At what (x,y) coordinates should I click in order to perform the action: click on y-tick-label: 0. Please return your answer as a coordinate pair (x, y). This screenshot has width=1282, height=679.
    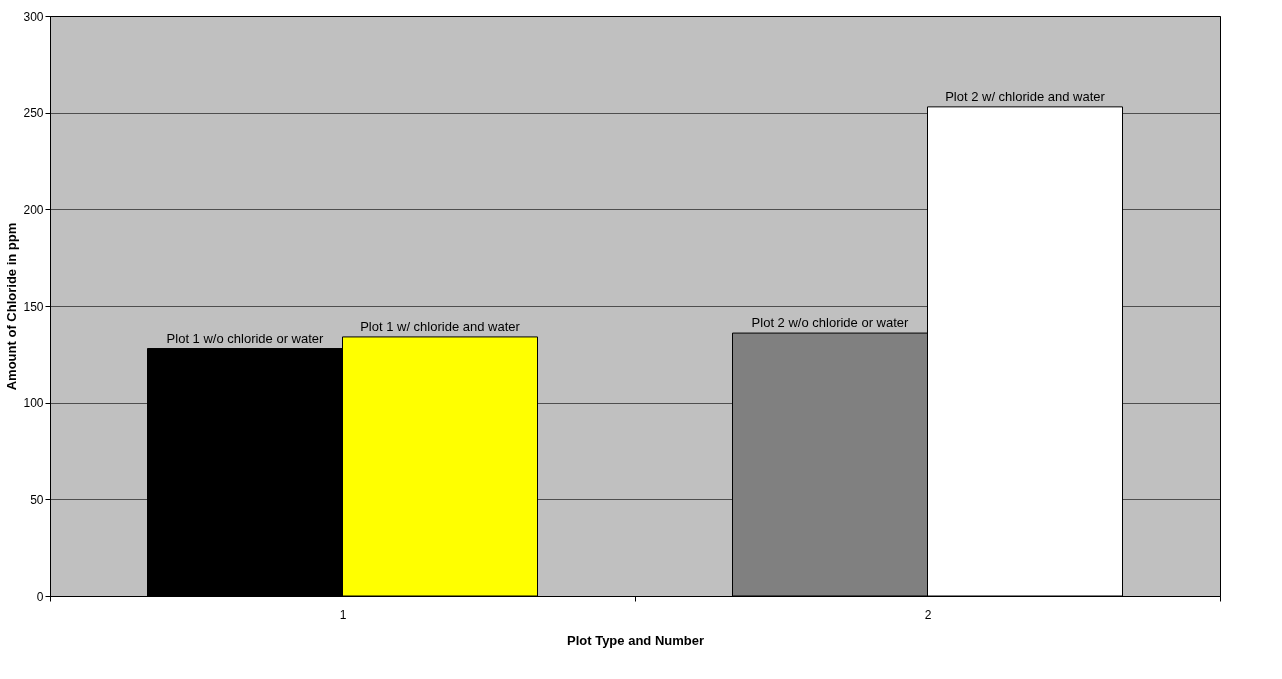
    Looking at the image, I should click on (40, 596).